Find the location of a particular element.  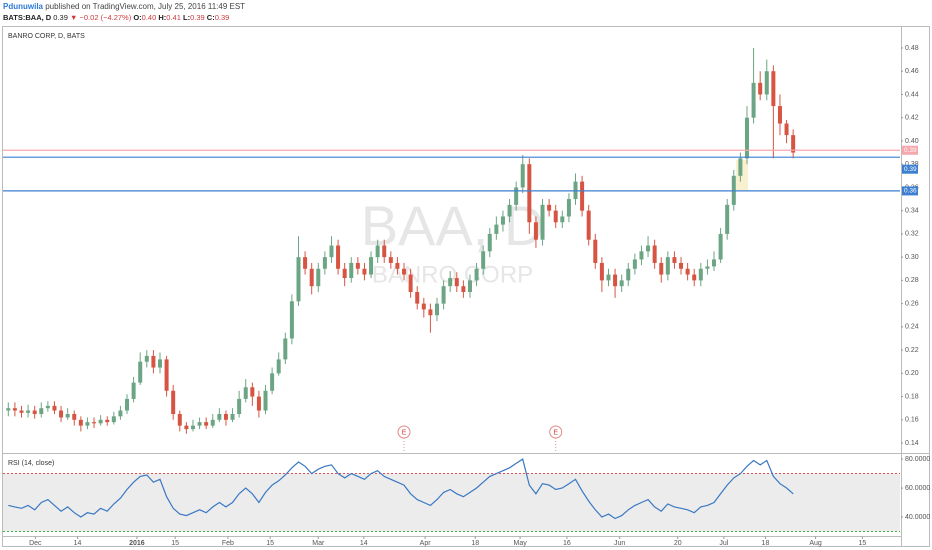

y-tick-label: 0.14 is located at coordinates (912, 443).